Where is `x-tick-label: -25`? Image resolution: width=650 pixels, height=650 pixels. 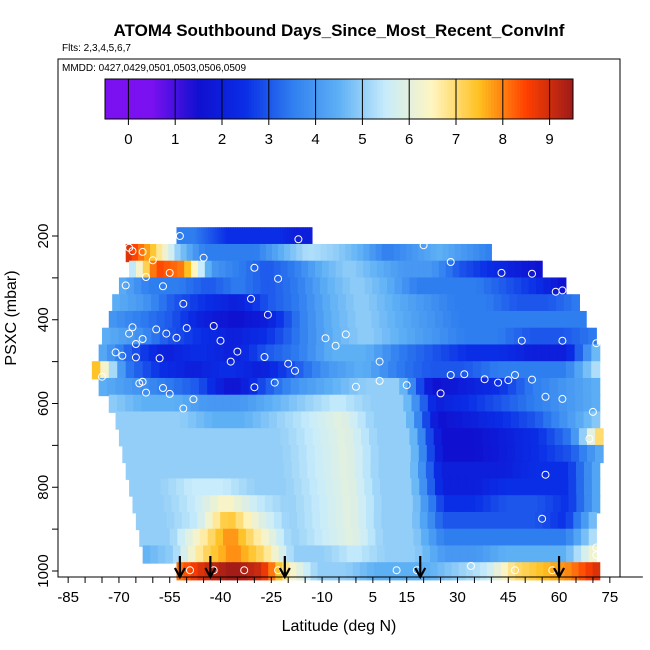
x-tick-label: -25 is located at coordinates (271, 597).